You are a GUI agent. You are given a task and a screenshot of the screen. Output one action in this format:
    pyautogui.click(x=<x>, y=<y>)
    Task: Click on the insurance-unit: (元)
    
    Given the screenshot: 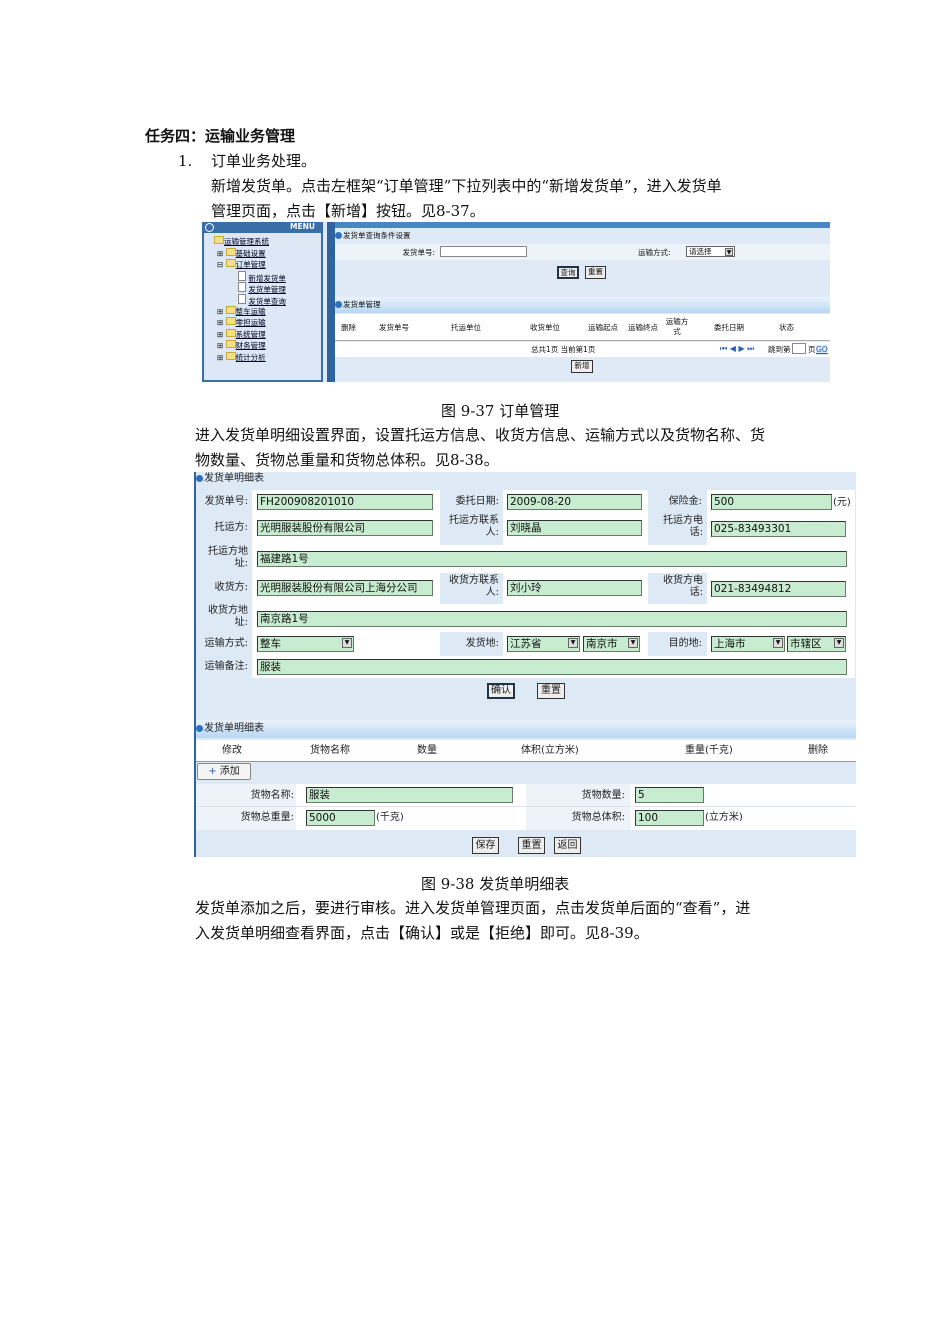 What is the action you would take?
    pyautogui.click(x=842, y=502)
    